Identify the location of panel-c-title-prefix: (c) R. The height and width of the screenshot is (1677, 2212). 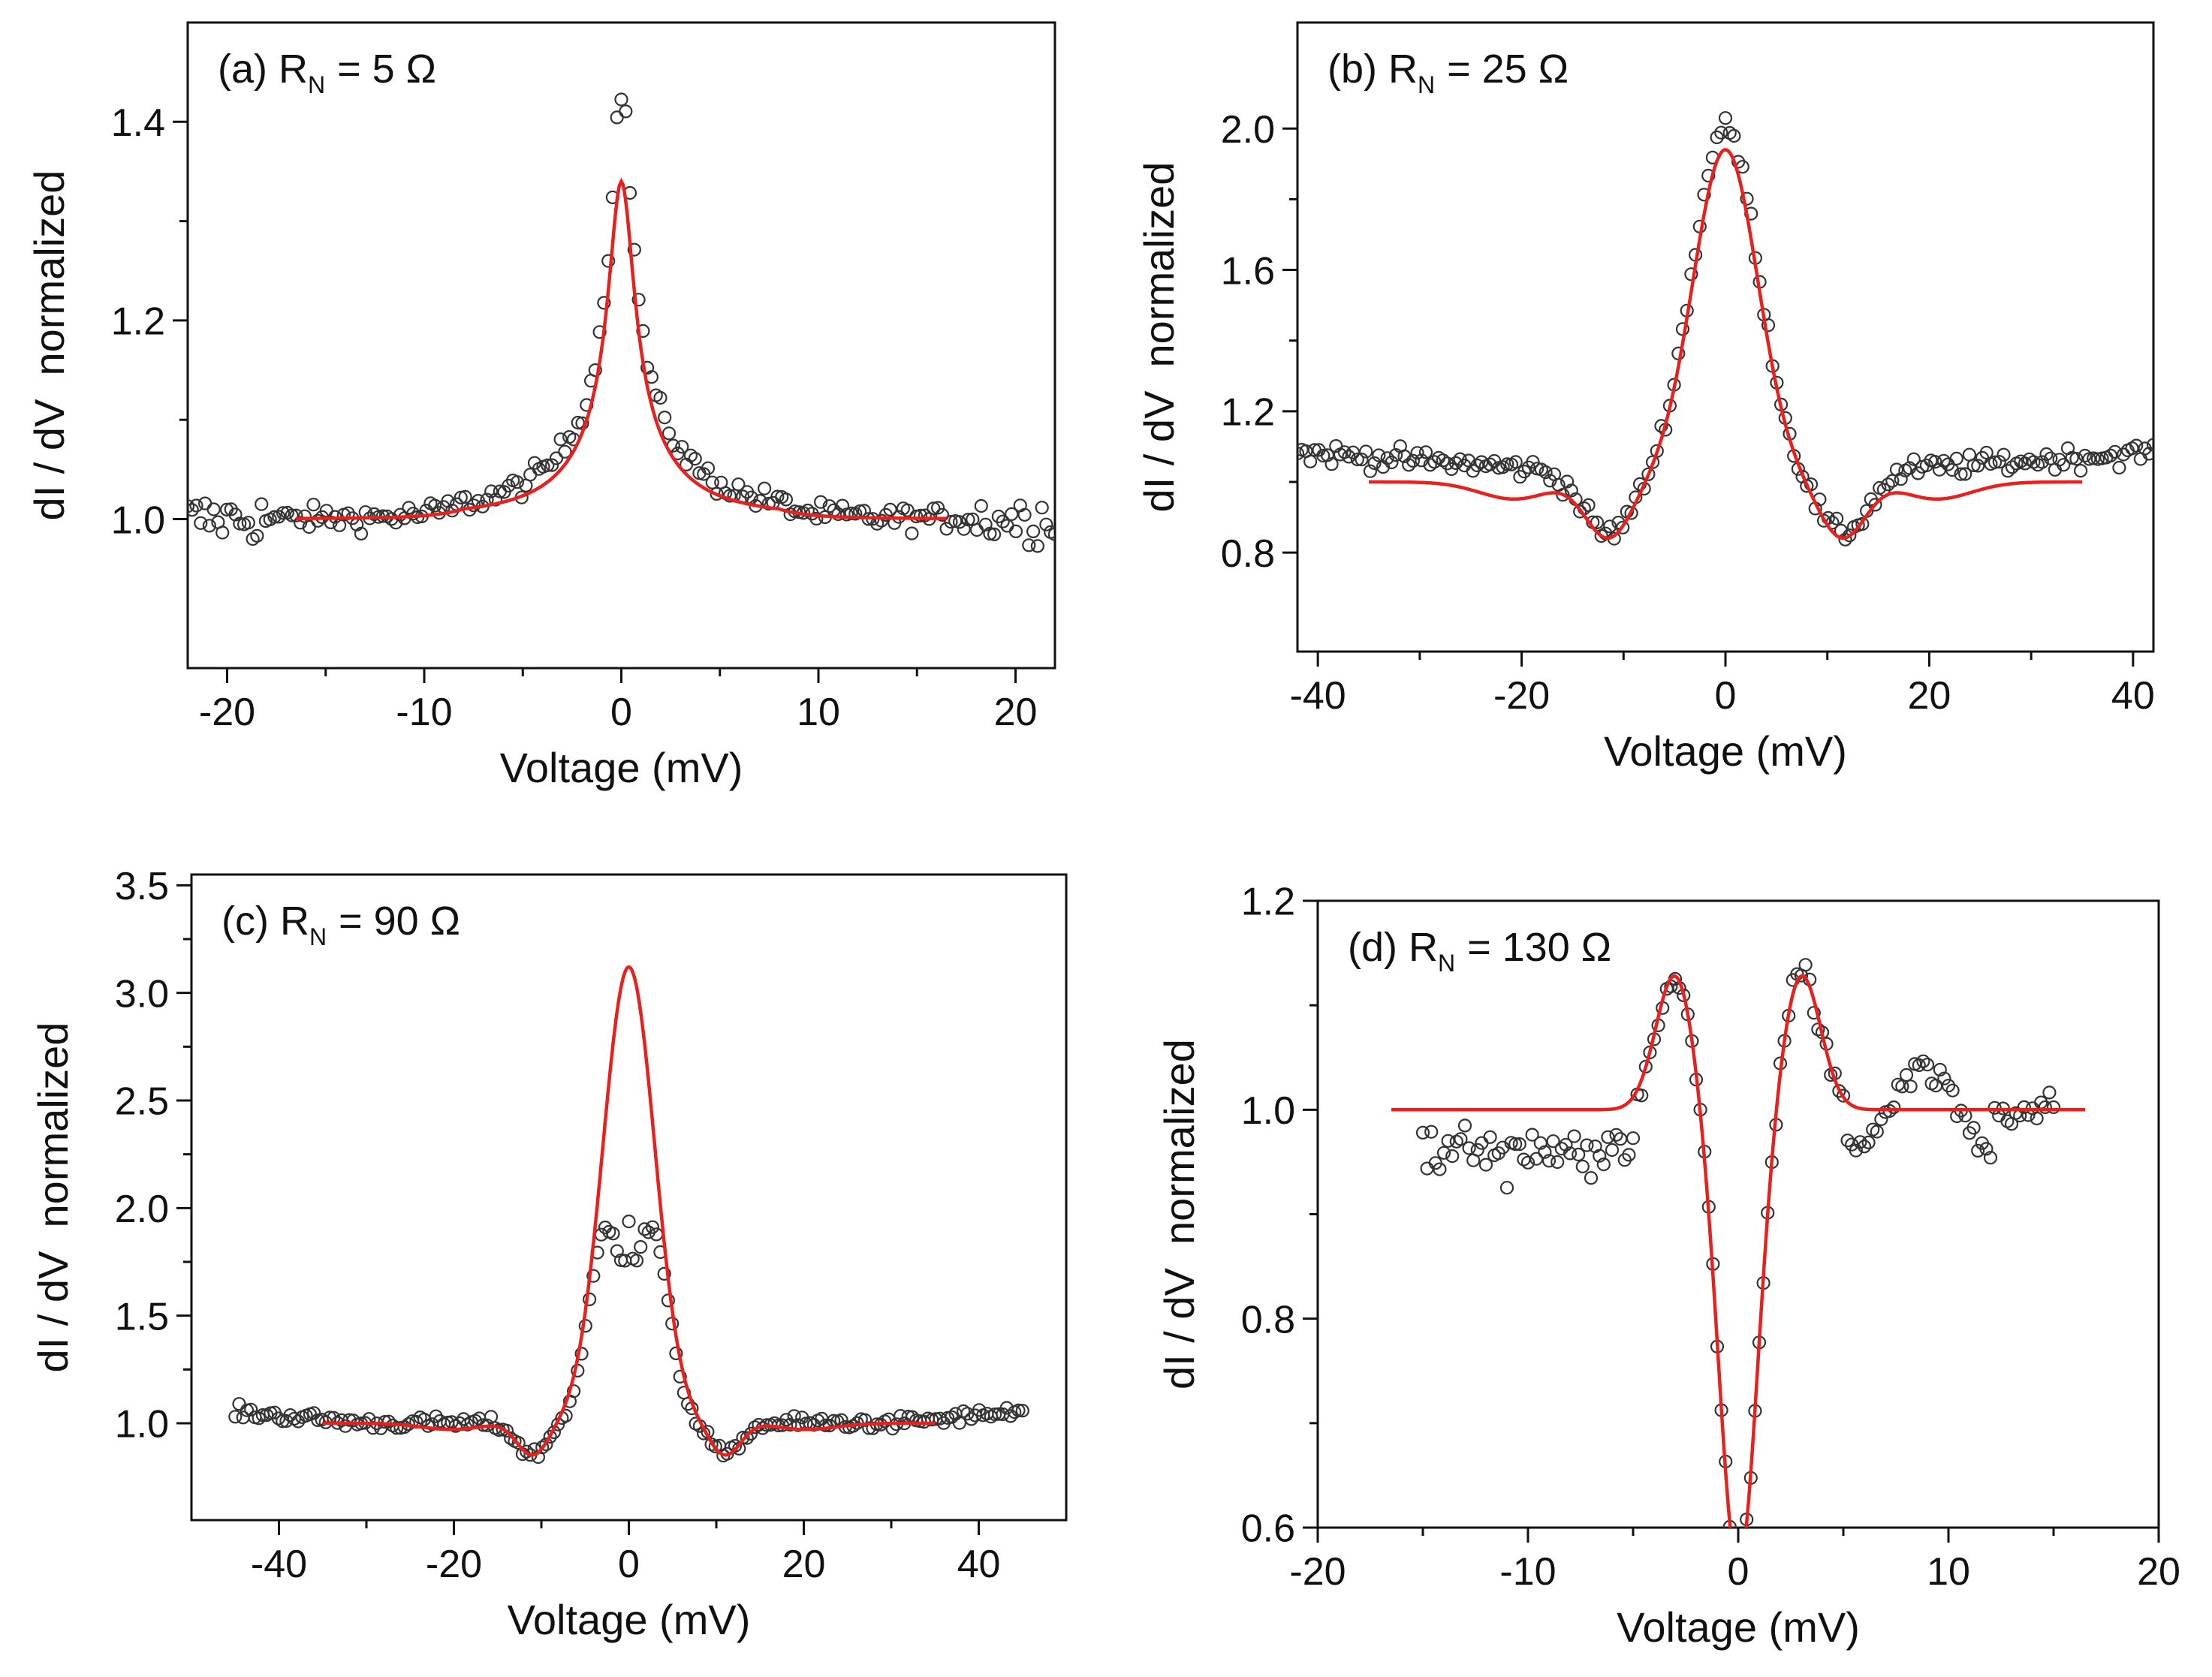
(265, 921).